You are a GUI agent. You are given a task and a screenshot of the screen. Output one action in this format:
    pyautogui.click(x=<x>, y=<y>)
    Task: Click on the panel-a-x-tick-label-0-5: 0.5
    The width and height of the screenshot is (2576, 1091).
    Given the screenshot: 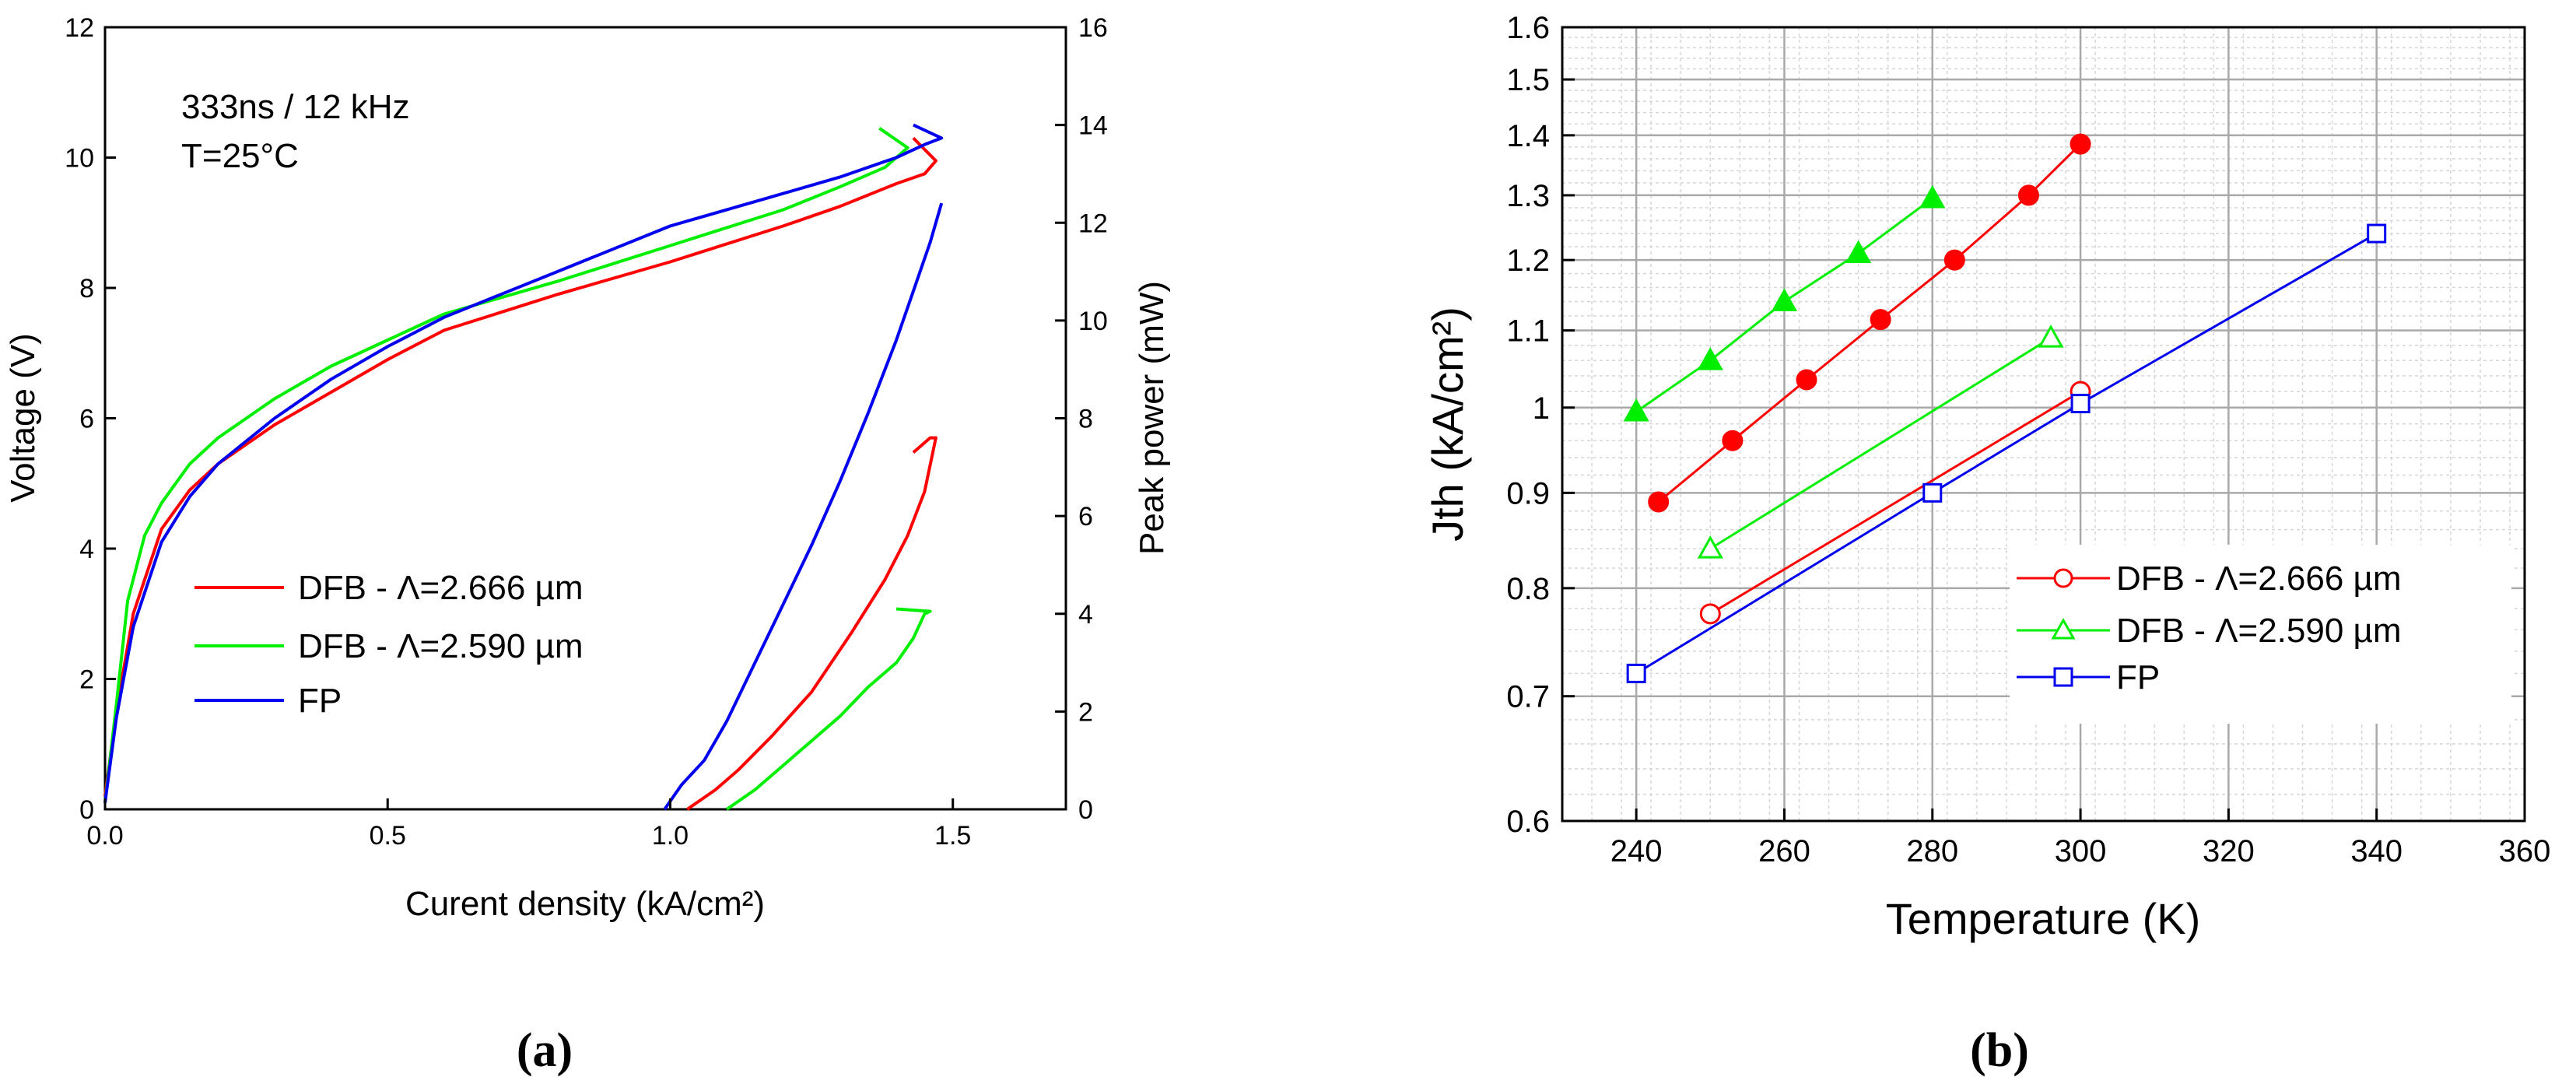 What is the action you would take?
    pyautogui.click(x=388, y=836)
    